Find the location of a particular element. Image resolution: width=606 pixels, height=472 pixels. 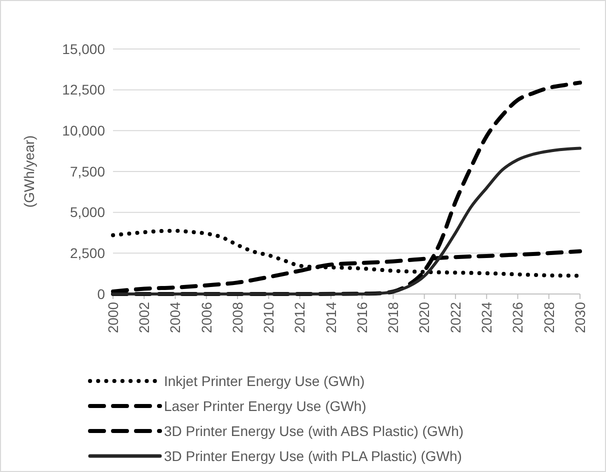

x-tick-label: 2018 is located at coordinates (393, 318).